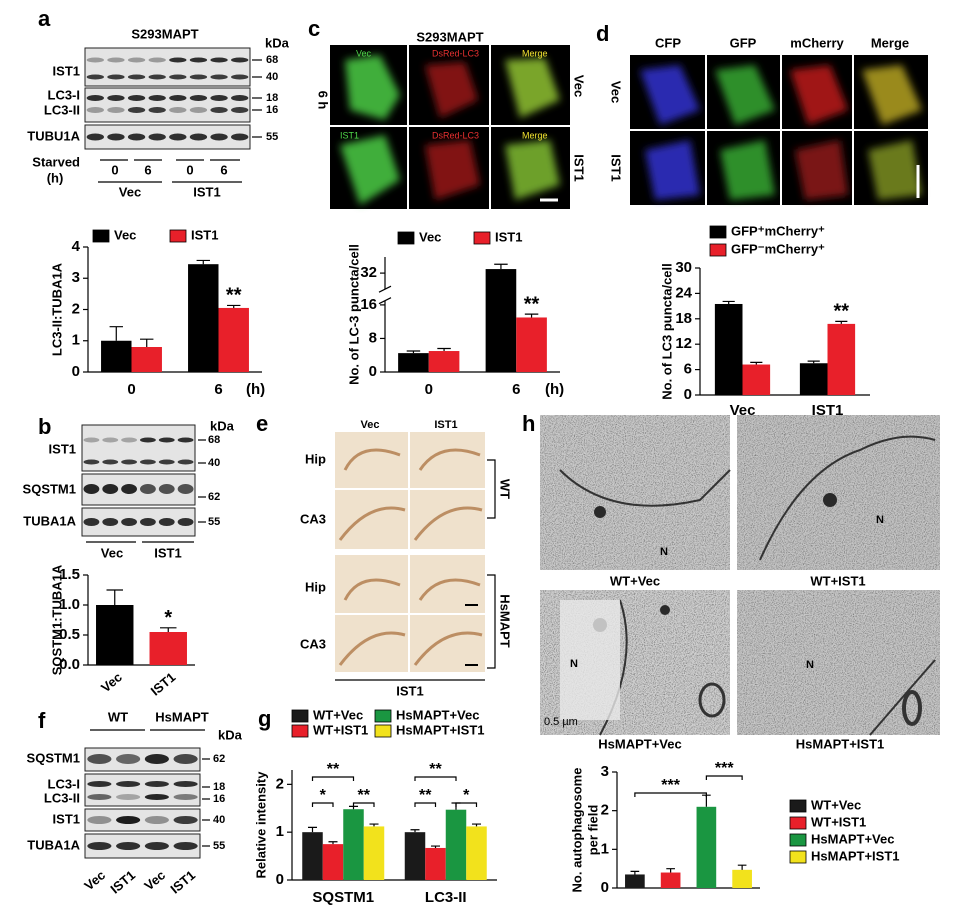 This screenshot has height=918, width=968. I want to click on image-tag: DsRed-LC3, so click(455, 135).